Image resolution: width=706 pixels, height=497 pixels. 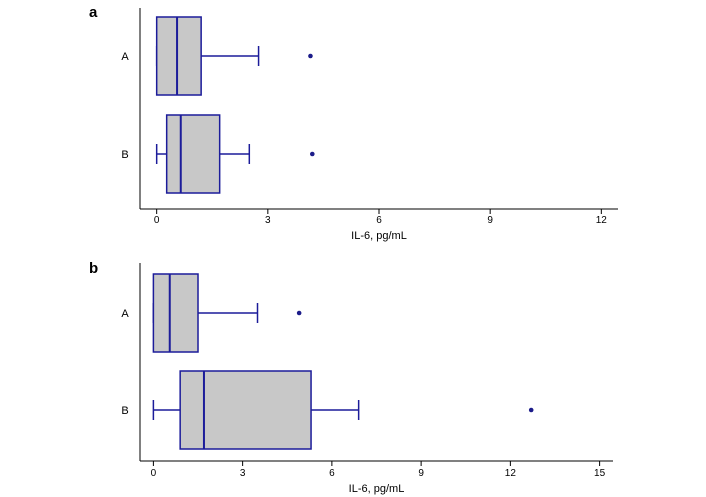 I want to click on panel-a-tick-label-6: 6, so click(x=379, y=220).